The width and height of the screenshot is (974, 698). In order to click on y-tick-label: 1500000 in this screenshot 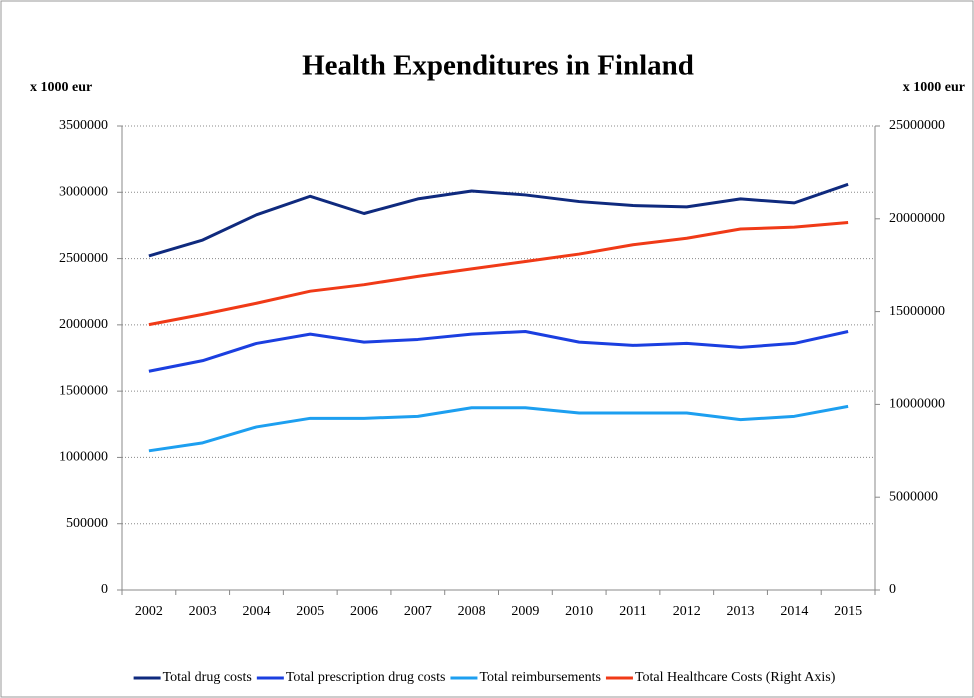, I will do `click(83, 390)`.